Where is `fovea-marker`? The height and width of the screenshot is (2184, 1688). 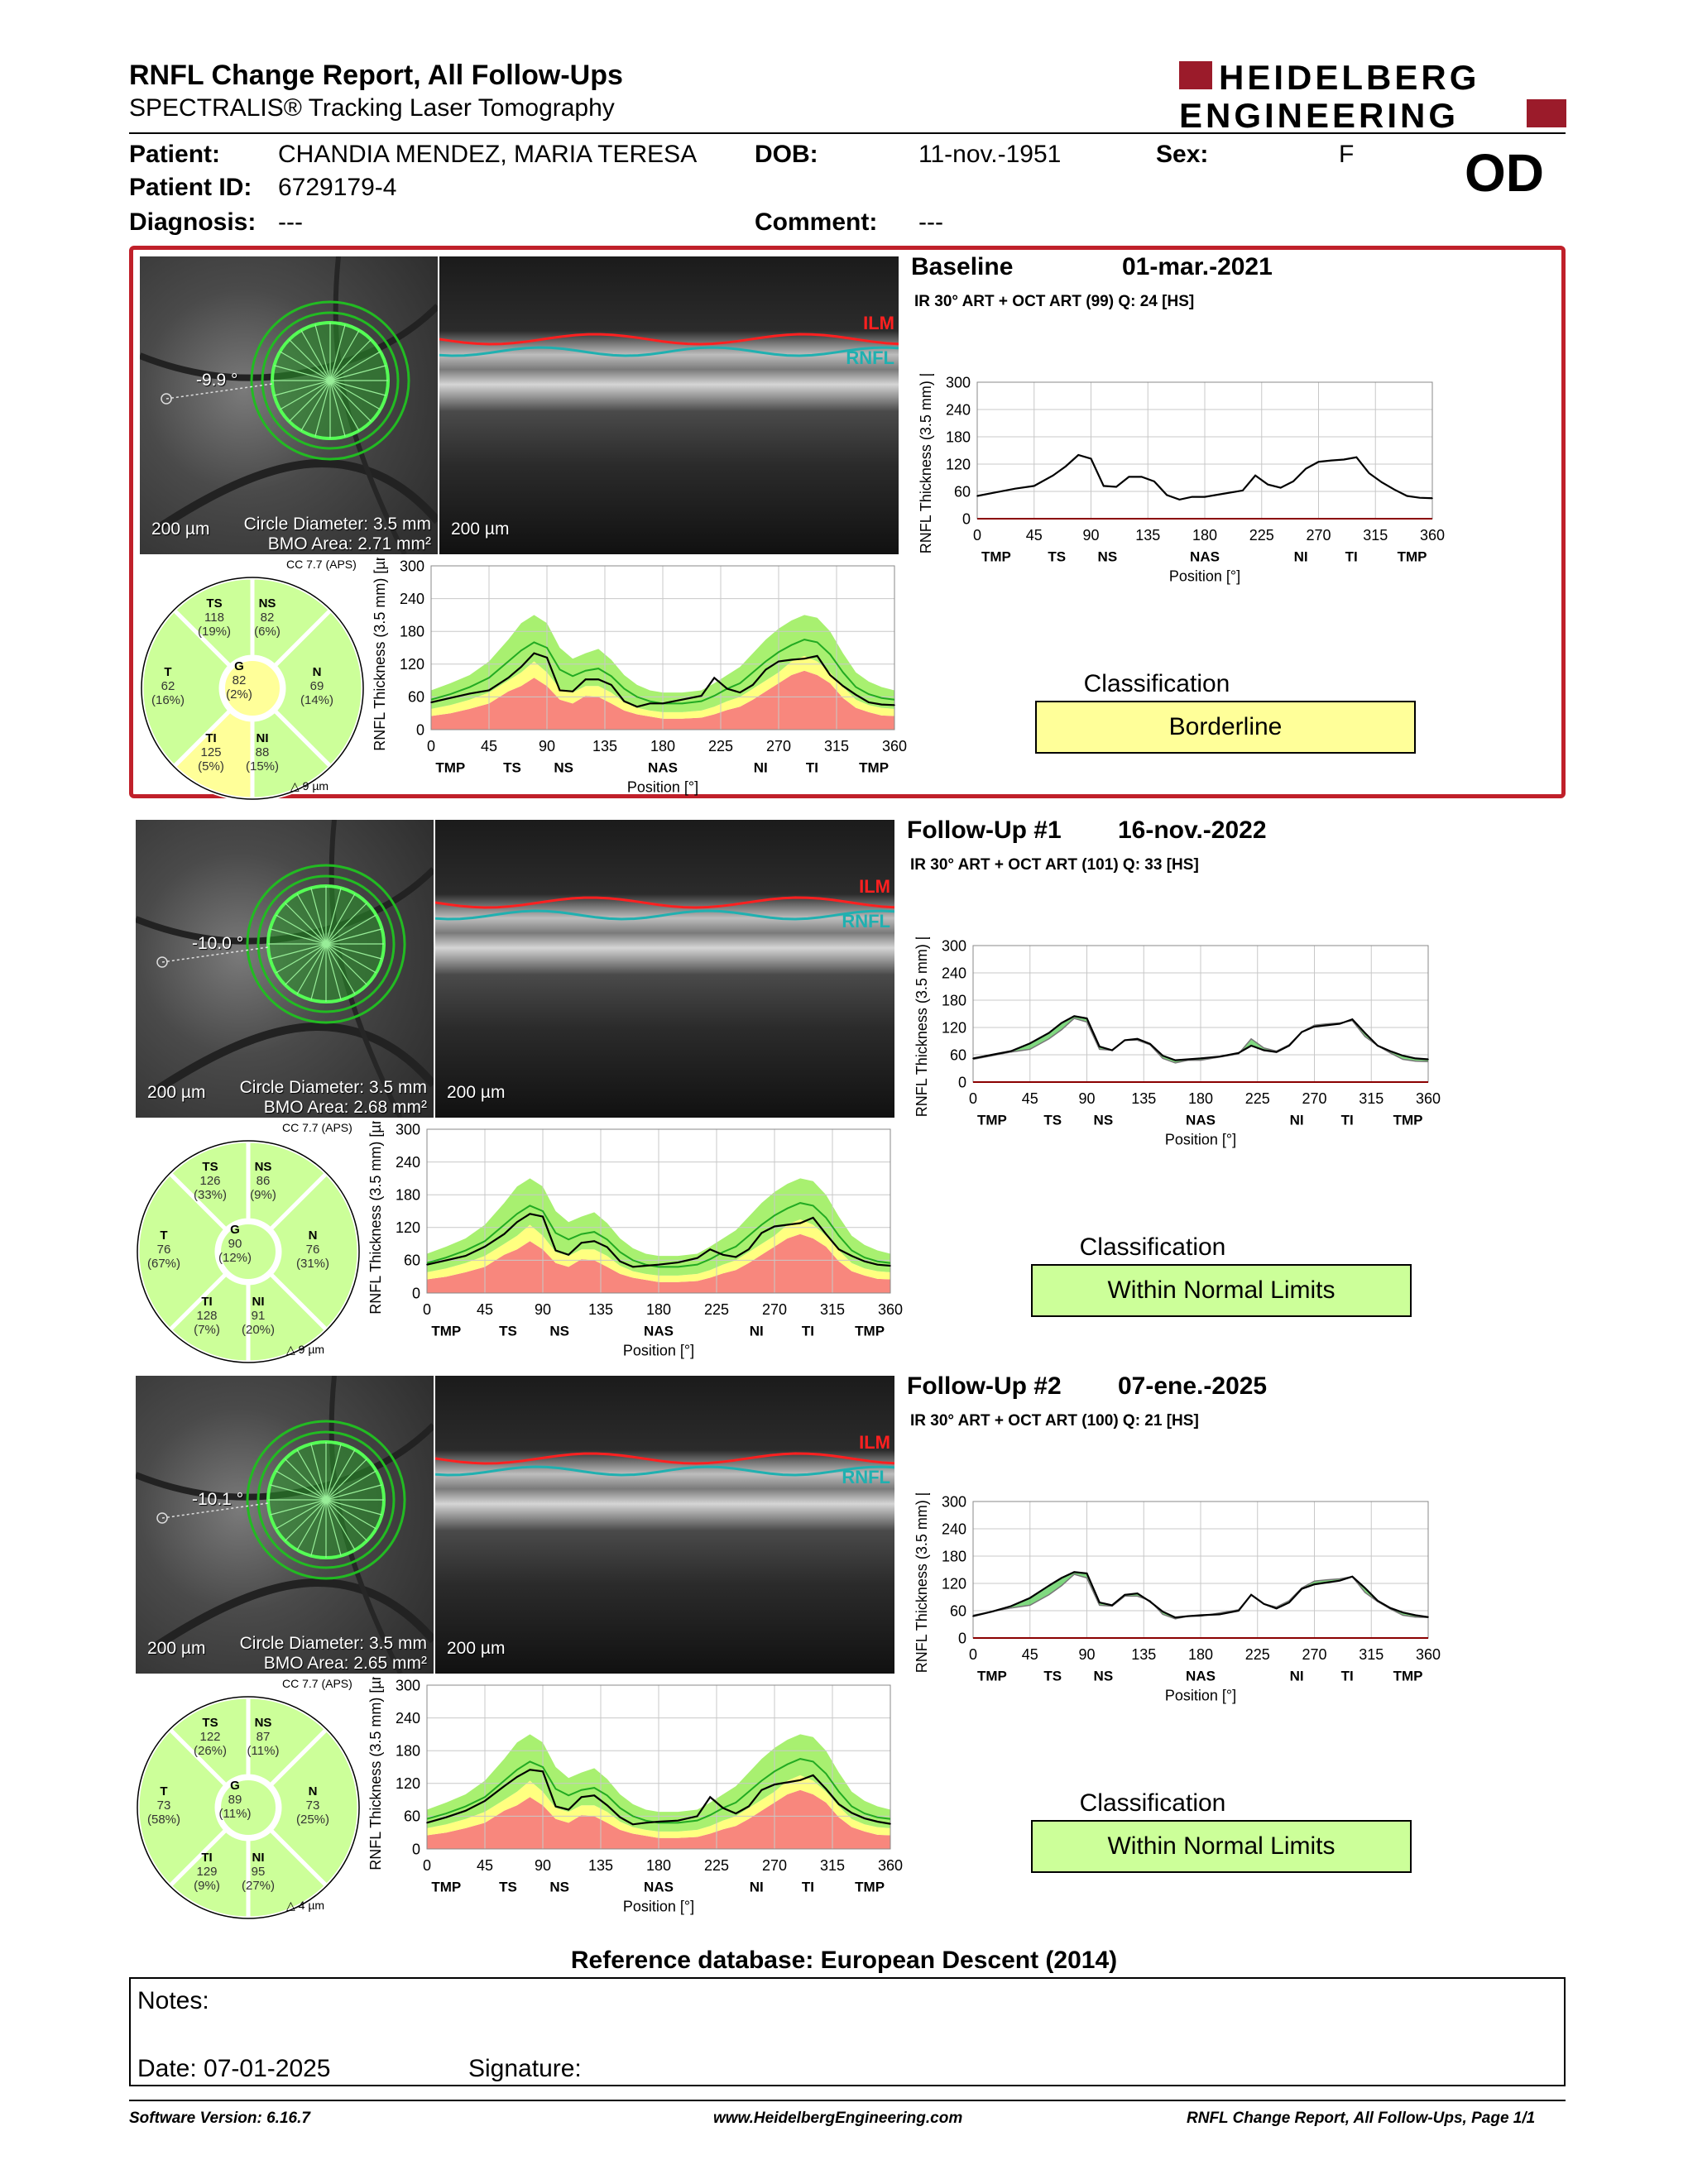
fovea-marker is located at coordinates (162, 962).